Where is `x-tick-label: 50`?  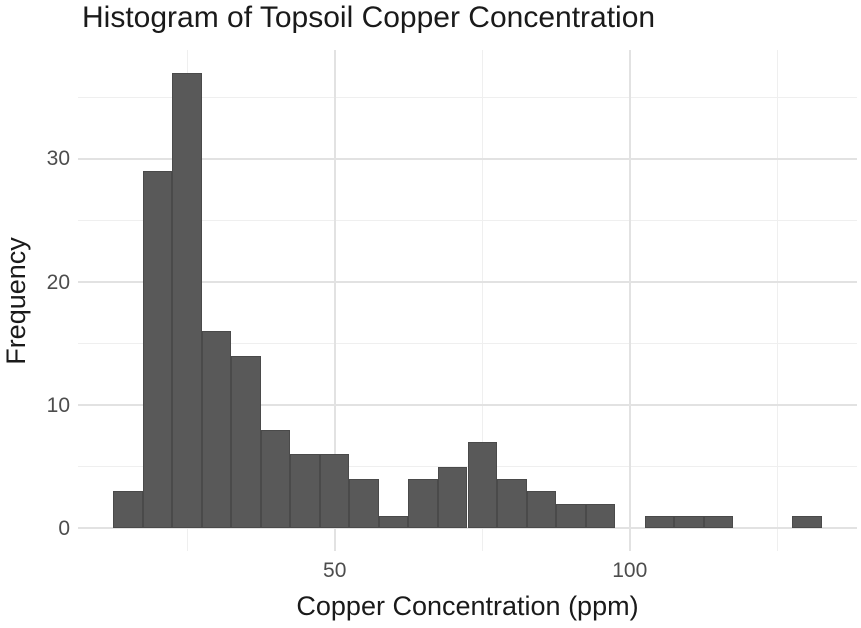 x-tick-label: 50 is located at coordinates (335, 570).